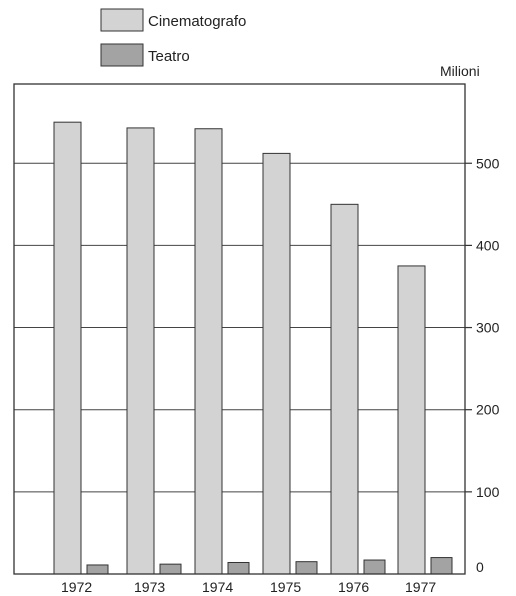  What do you see at coordinates (488, 328) in the screenshot?
I see `y-tick-label-300: 300` at bounding box center [488, 328].